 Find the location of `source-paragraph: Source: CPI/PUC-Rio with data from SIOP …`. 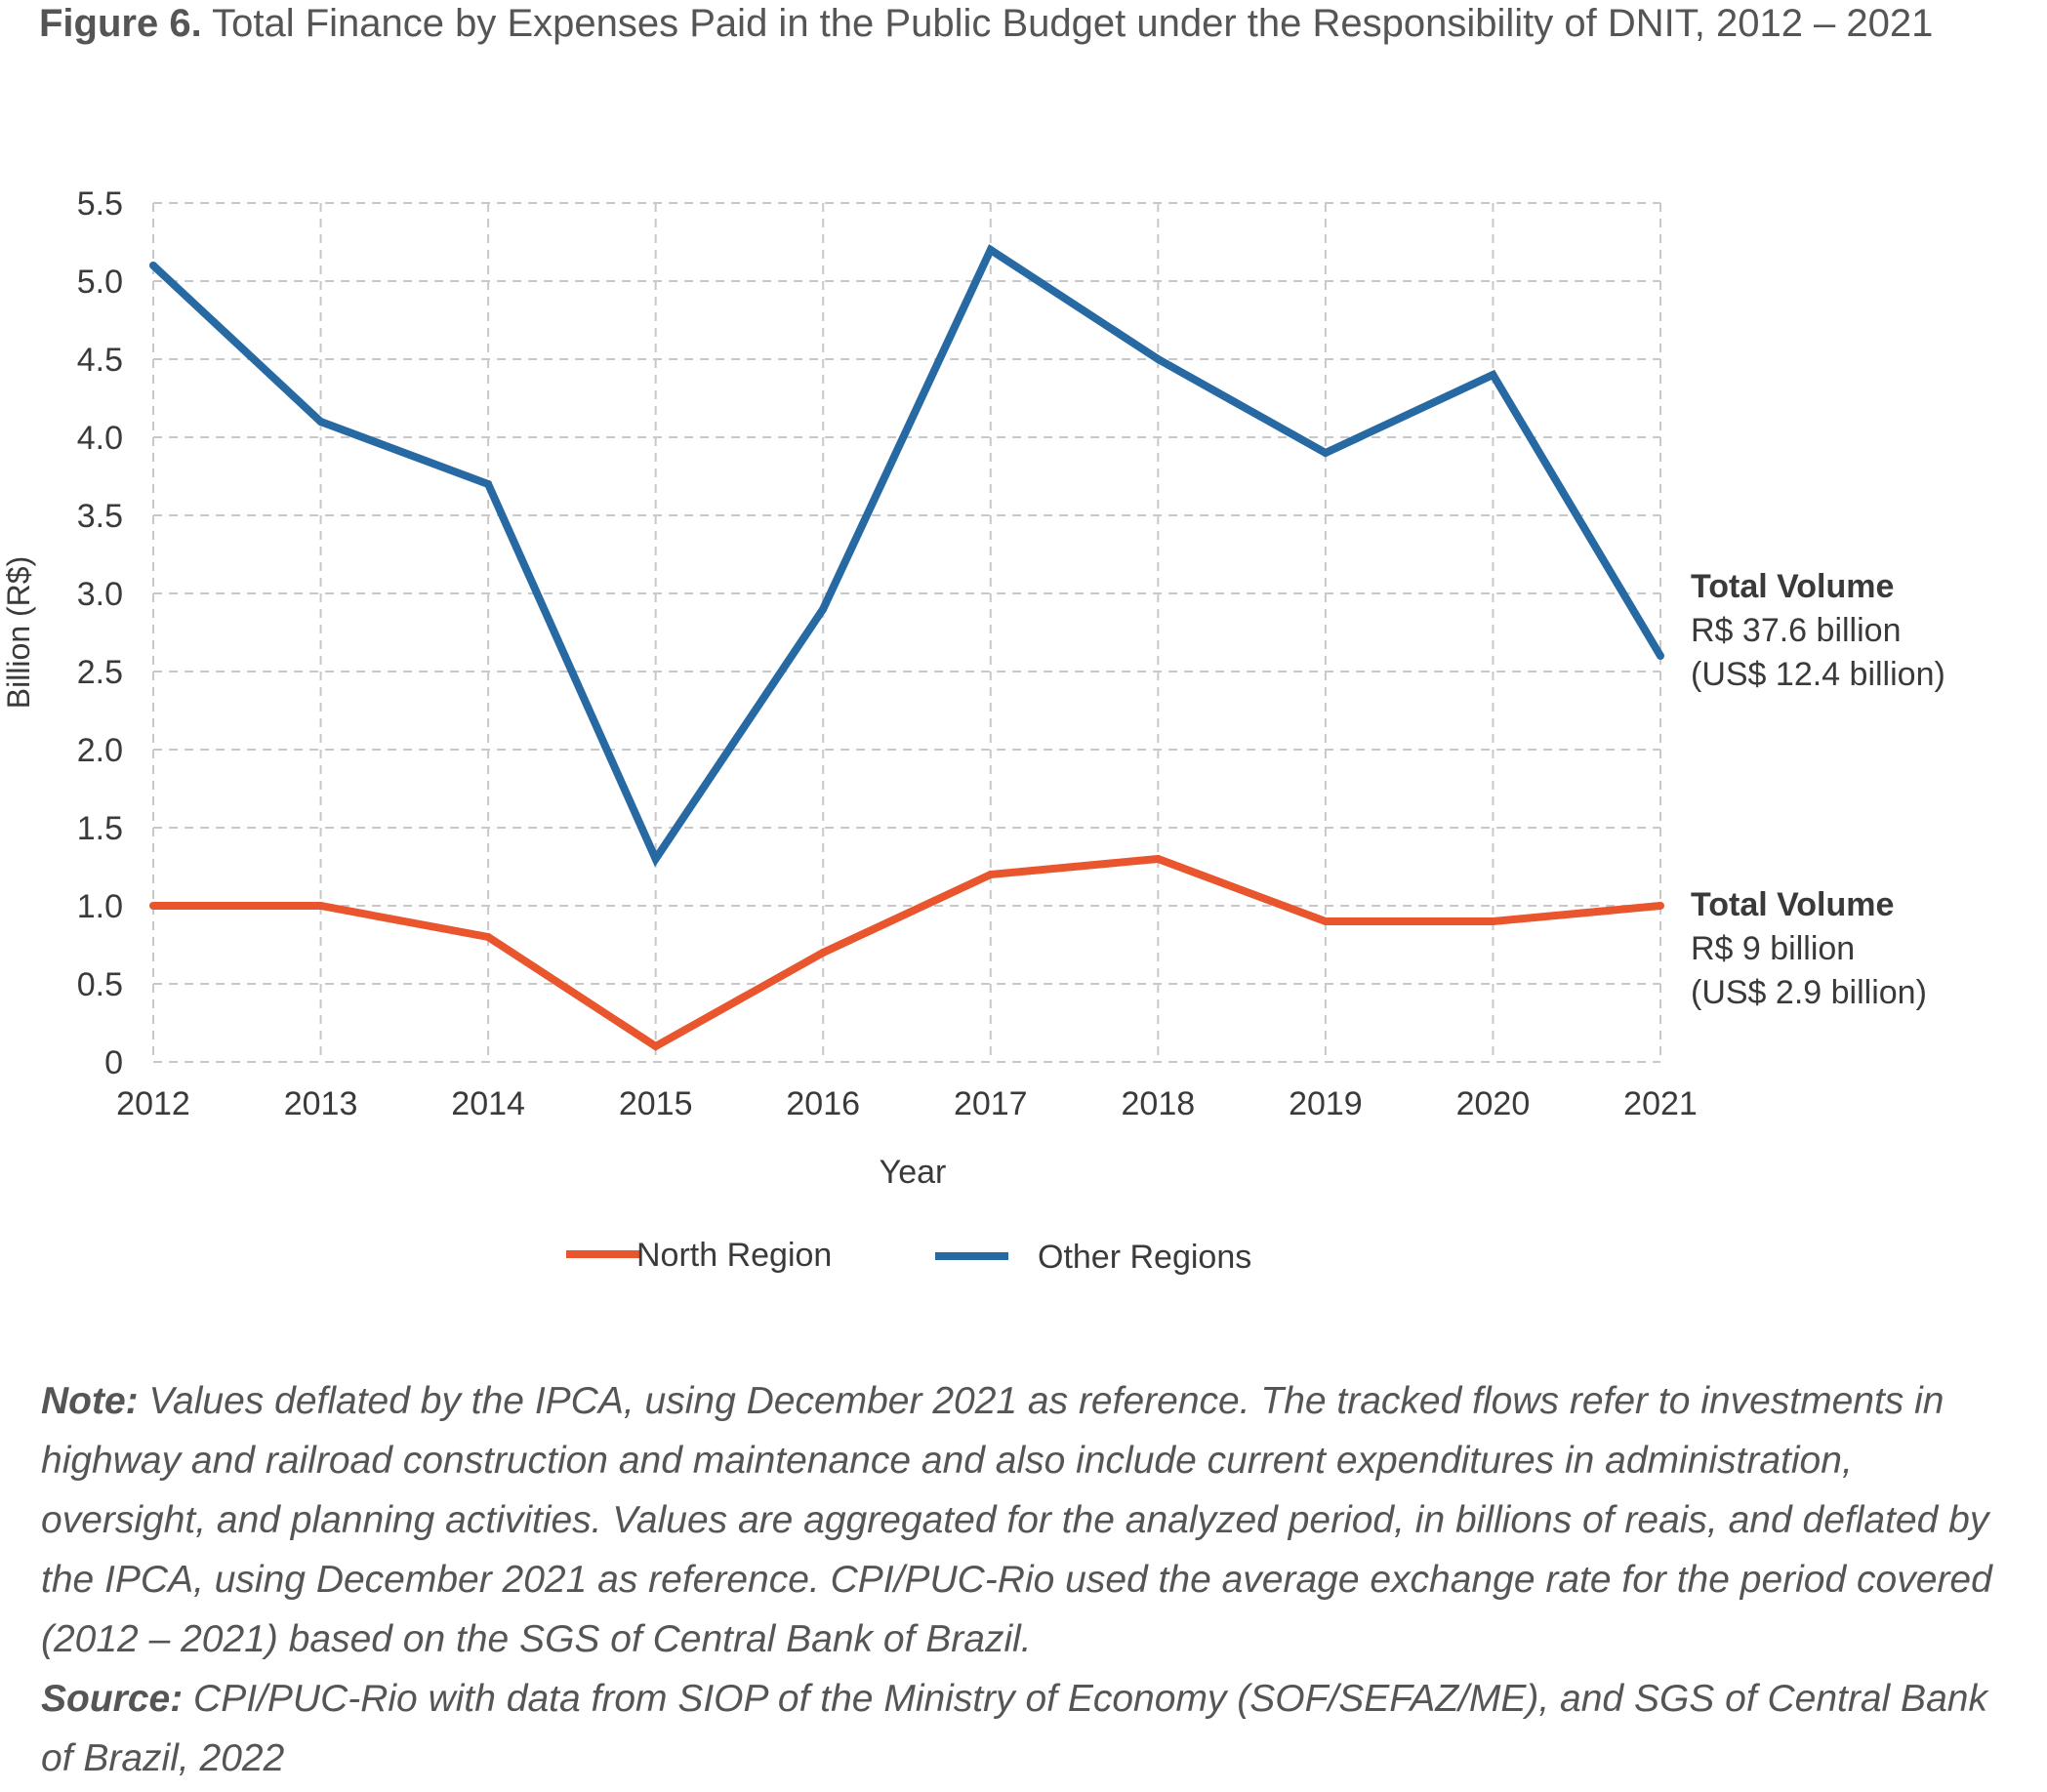

source-paragraph: Source: CPI/PUC-Rio with data from SIOP … is located at coordinates (1032, 1728).